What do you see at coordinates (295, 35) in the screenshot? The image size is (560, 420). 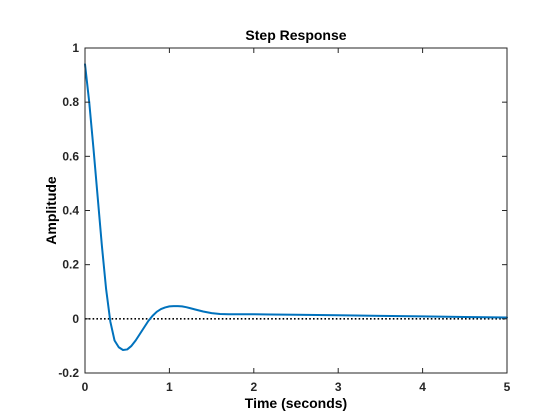 I see `chart-title: Step Response` at bounding box center [295, 35].